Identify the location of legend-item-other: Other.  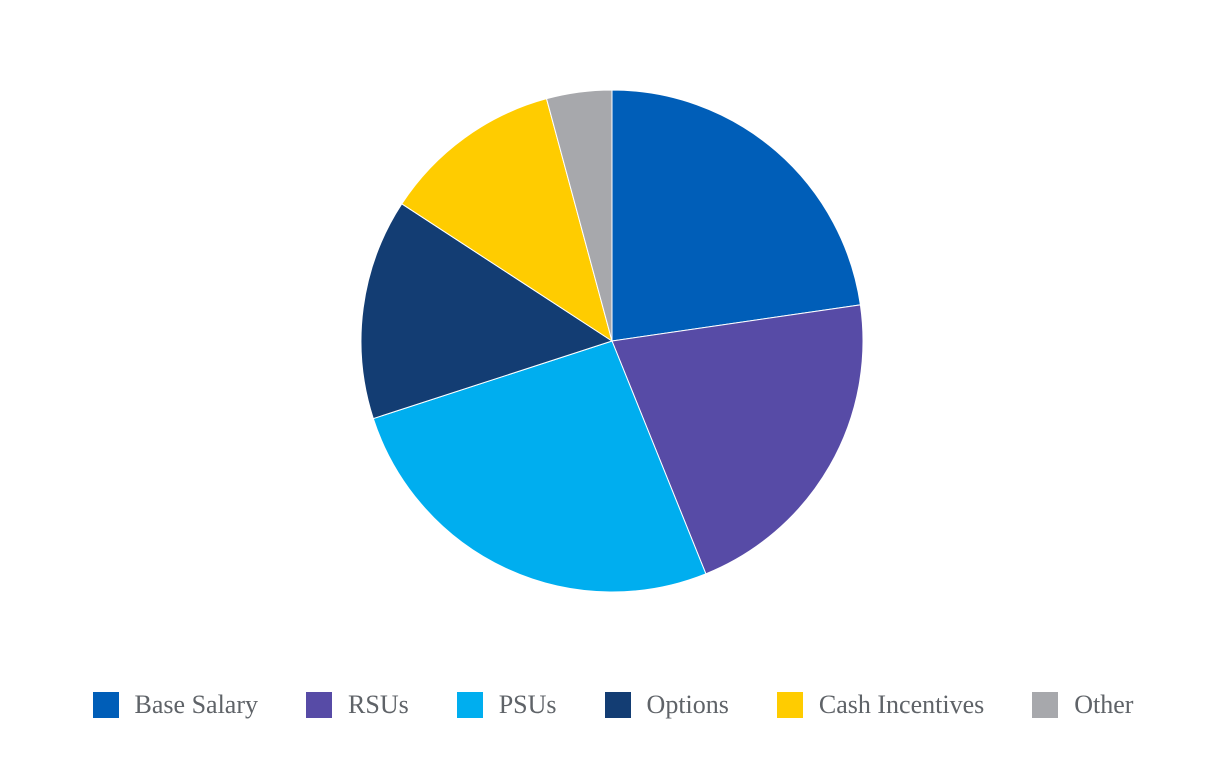
(1082, 705).